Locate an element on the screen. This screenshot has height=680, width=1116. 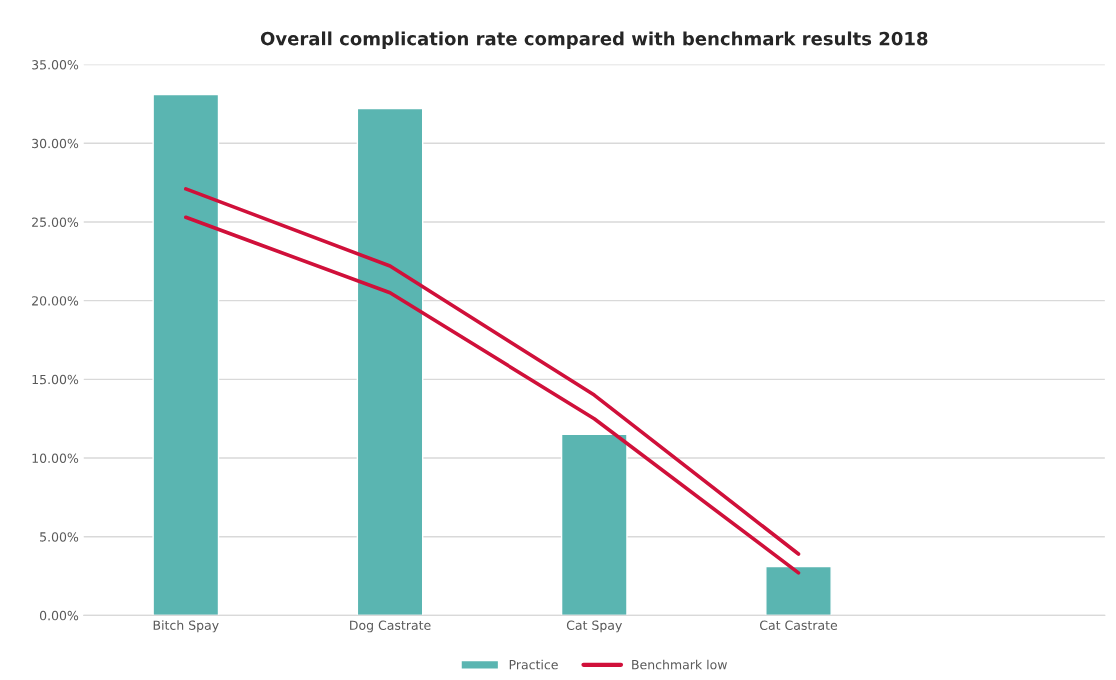
y-tick-label: 10.00% is located at coordinates (55, 458).